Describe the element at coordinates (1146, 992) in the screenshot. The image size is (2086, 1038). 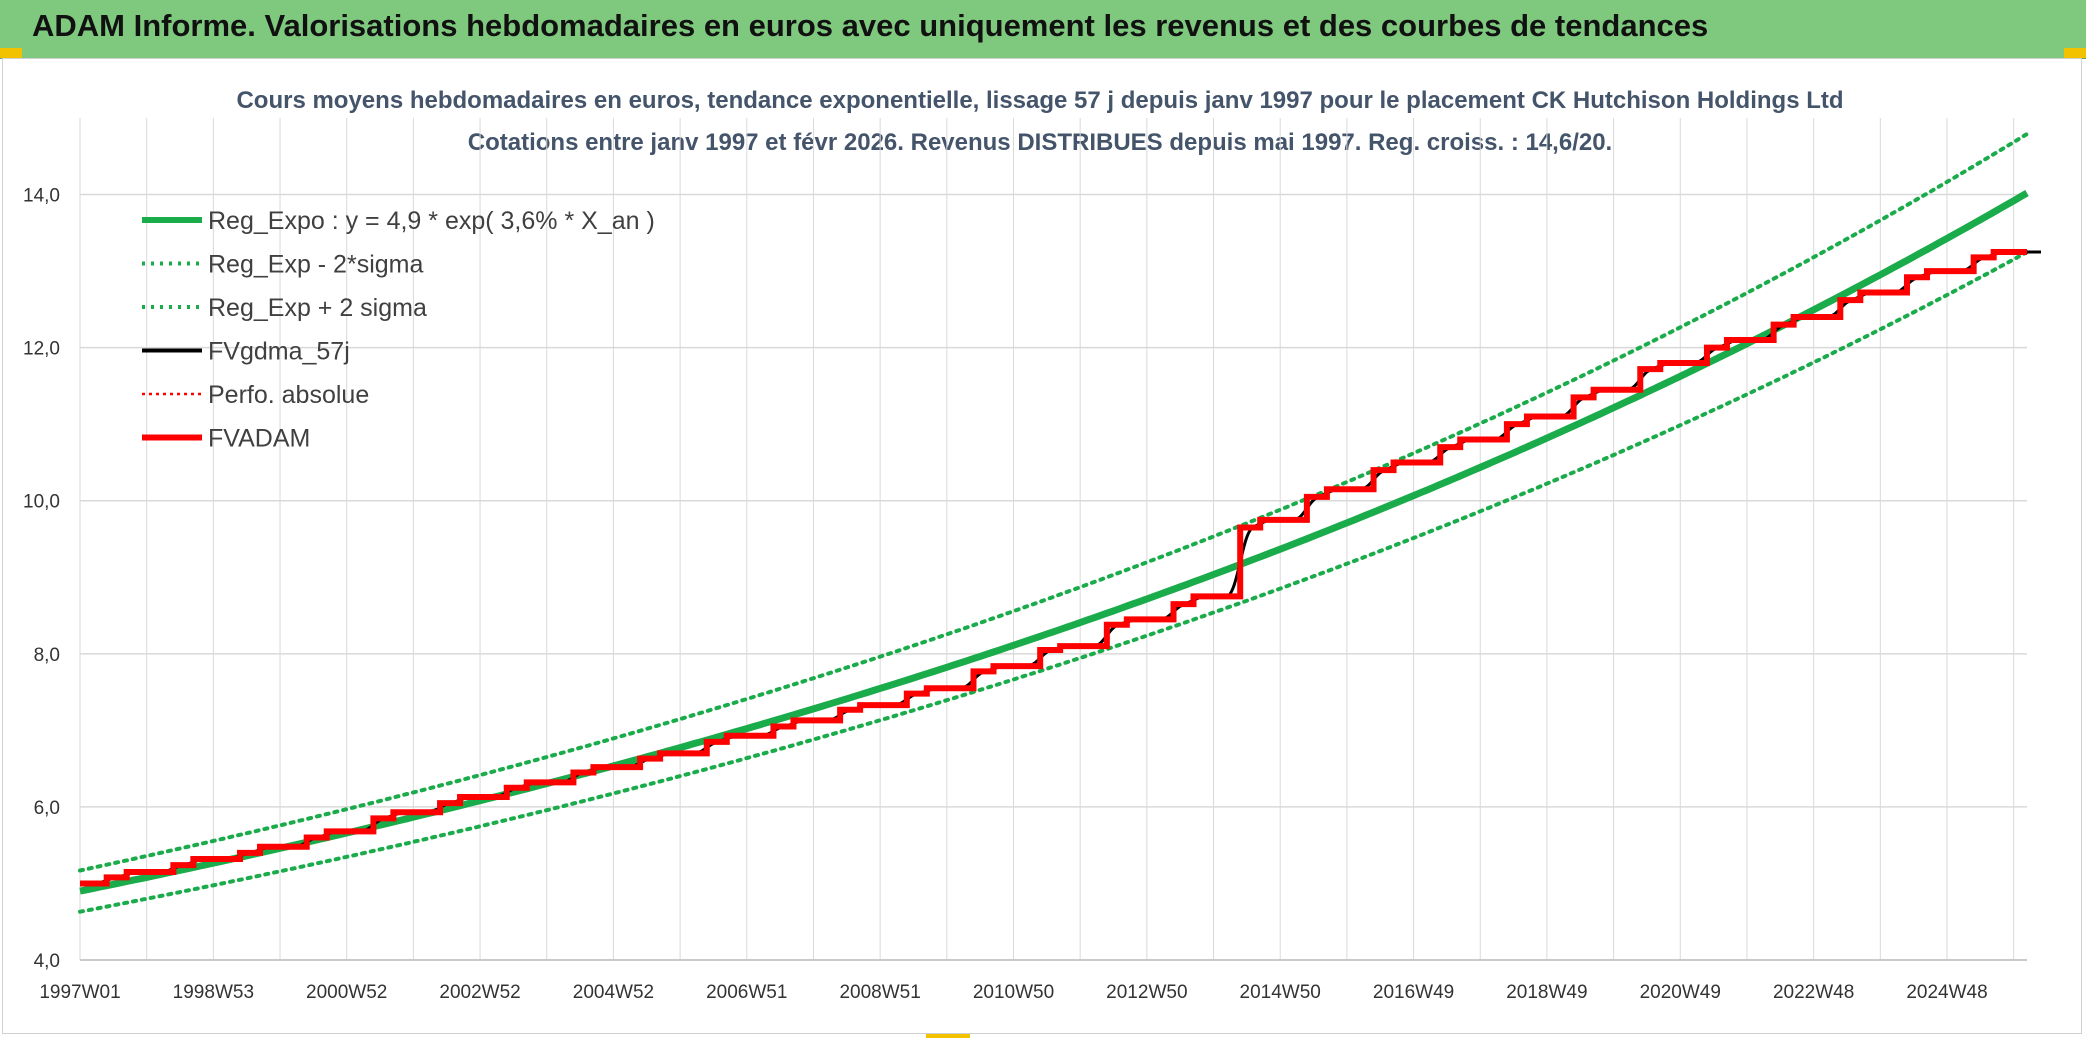
I see `x-tick-label: 2012W50` at that location.